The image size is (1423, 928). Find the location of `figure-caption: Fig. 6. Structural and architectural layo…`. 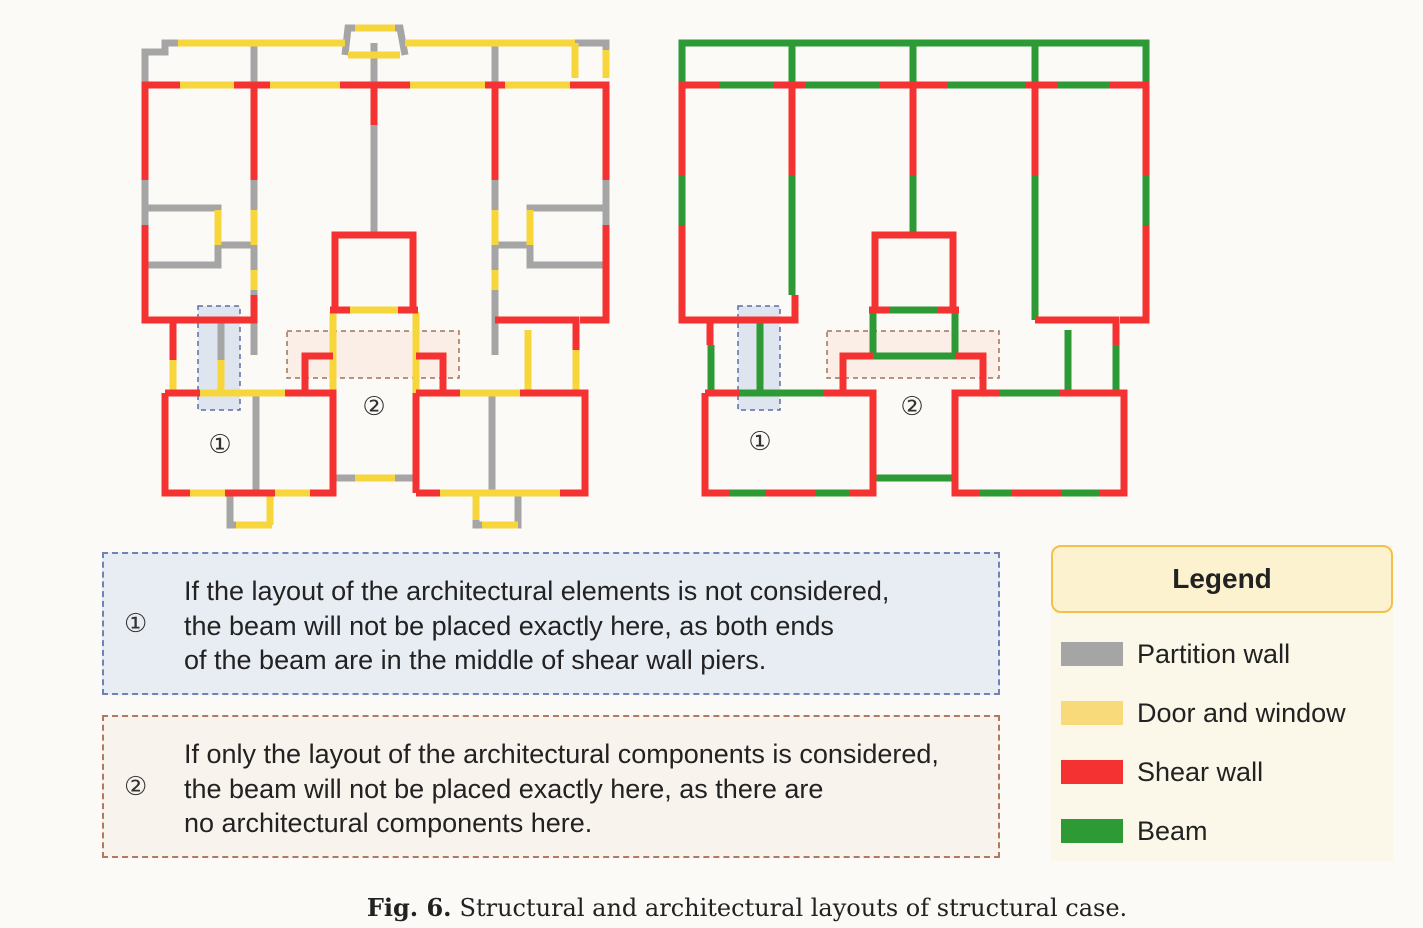

figure-caption: Fig. 6. Structural and architectural layo… is located at coordinates (711, 907).